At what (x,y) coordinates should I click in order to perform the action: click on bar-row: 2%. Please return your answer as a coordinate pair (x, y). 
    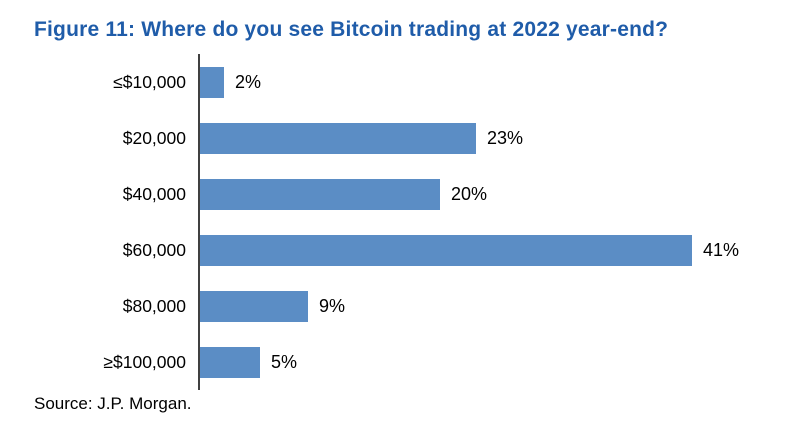
    Looking at the image, I should click on (490, 82).